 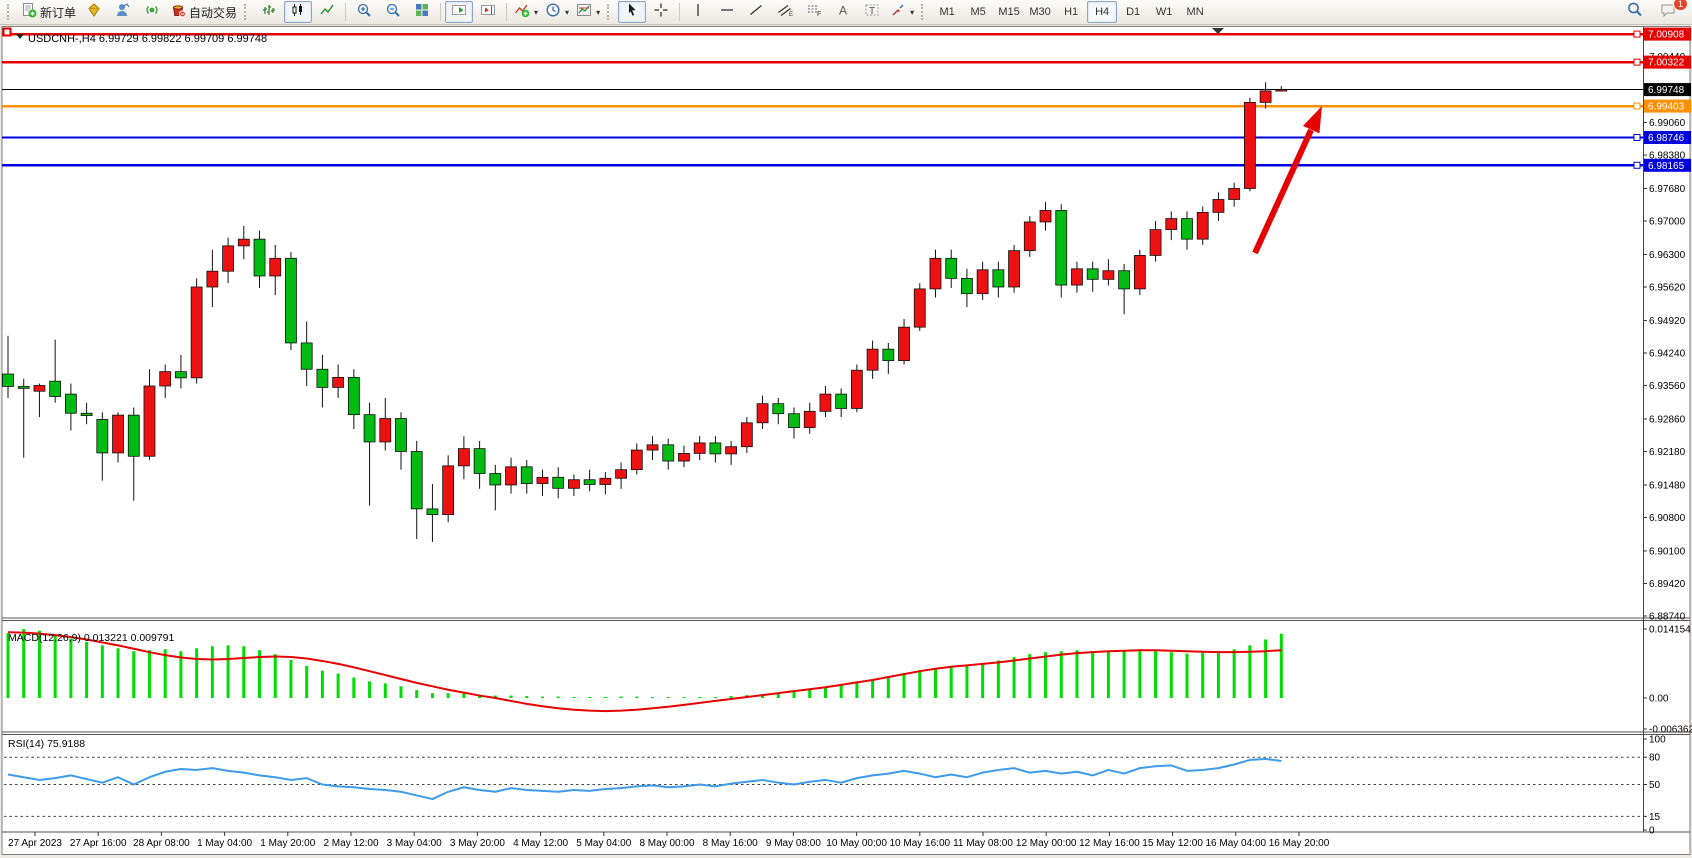 What do you see at coordinates (1218, 31) in the screenshot?
I see `chart-shift-marker` at bounding box center [1218, 31].